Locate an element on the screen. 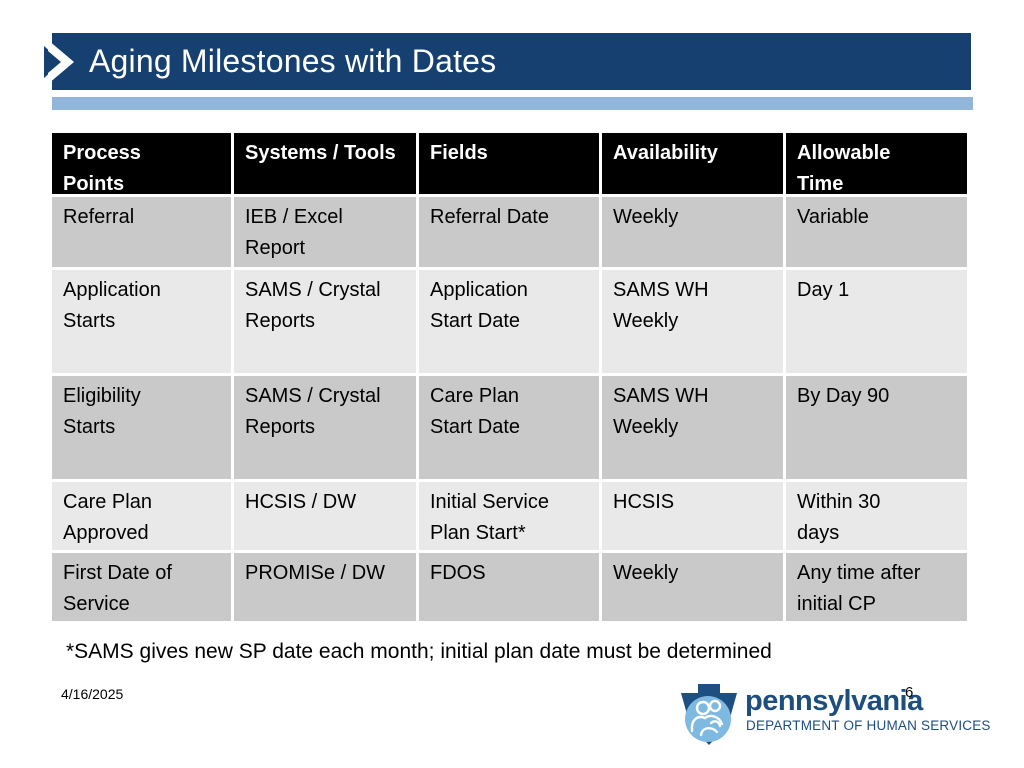 The width and height of the screenshot is (1024, 768). table-cell: Referral Date is located at coordinates (509, 232).